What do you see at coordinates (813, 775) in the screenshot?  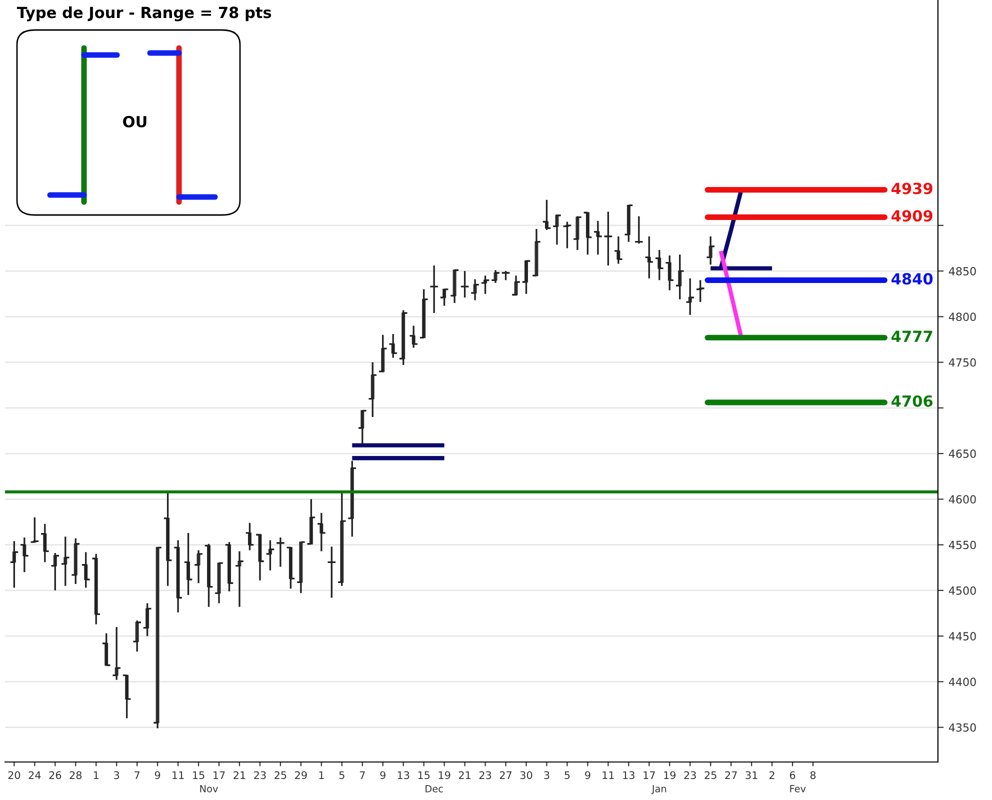 I see `x-tick-label: 8` at bounding box center [813, 775].